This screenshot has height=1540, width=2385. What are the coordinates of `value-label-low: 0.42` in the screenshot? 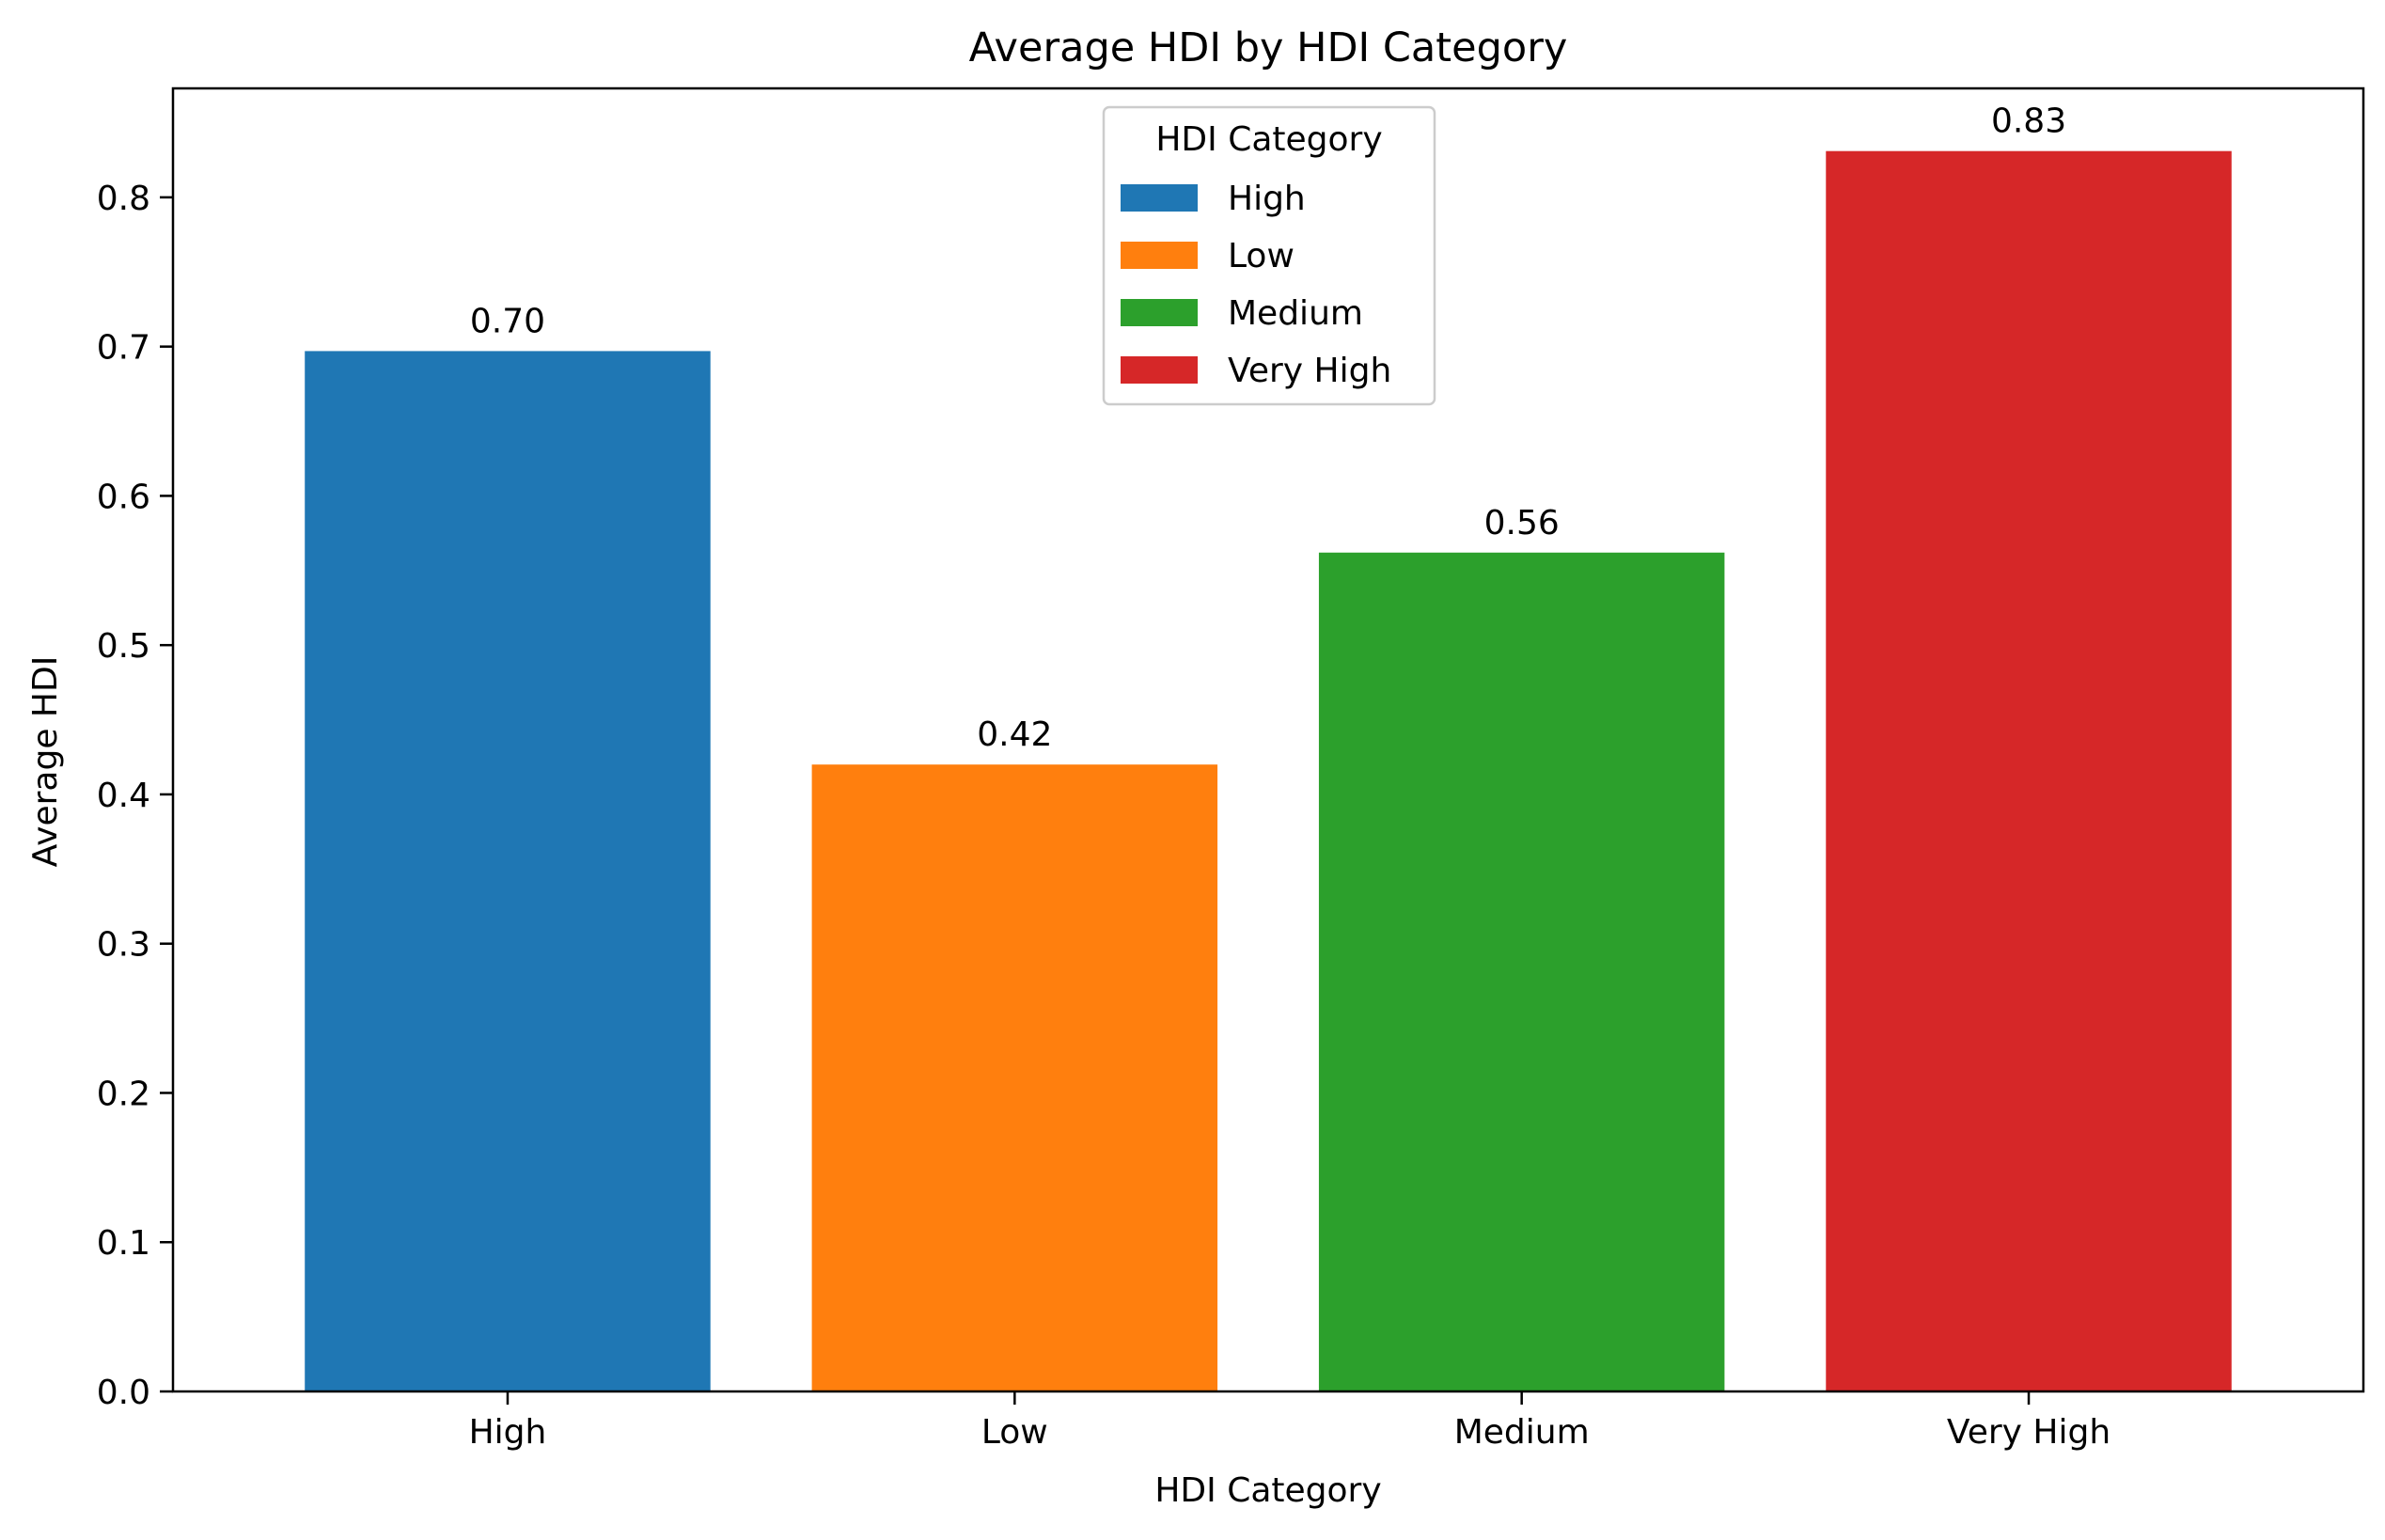 It's located at (1014, 734).